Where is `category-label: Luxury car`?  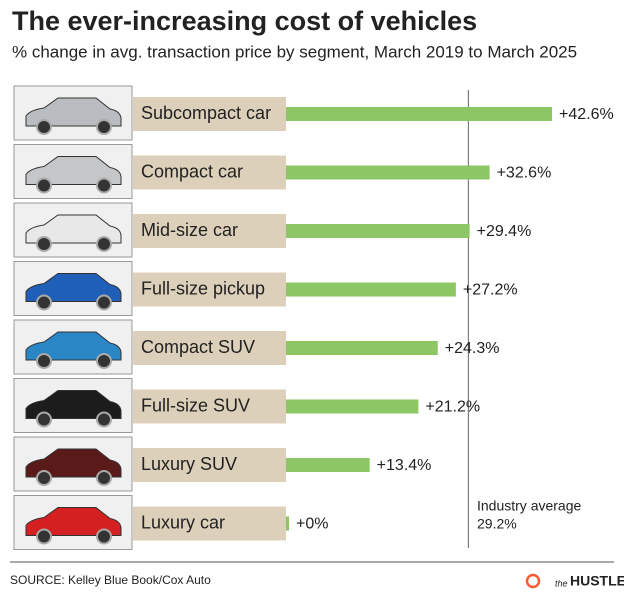
category-label: Luxury car is located at coordinates (183, 522).